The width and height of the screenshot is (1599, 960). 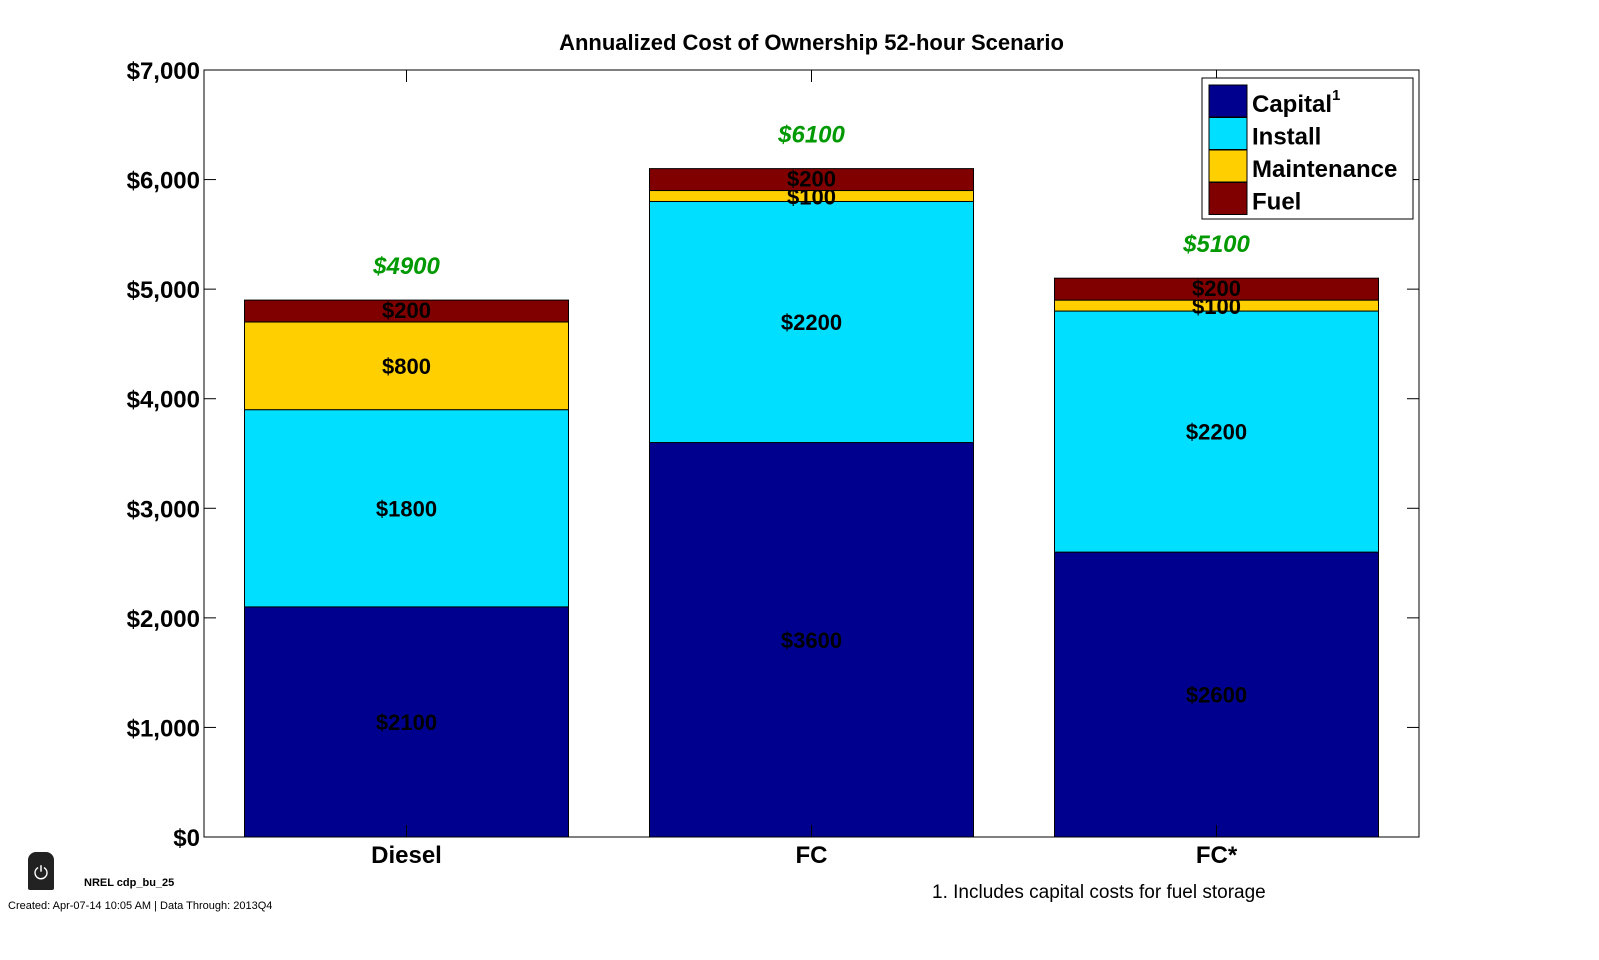 I want to click on legend-label-install: Install, so click(x=1286, y=137).